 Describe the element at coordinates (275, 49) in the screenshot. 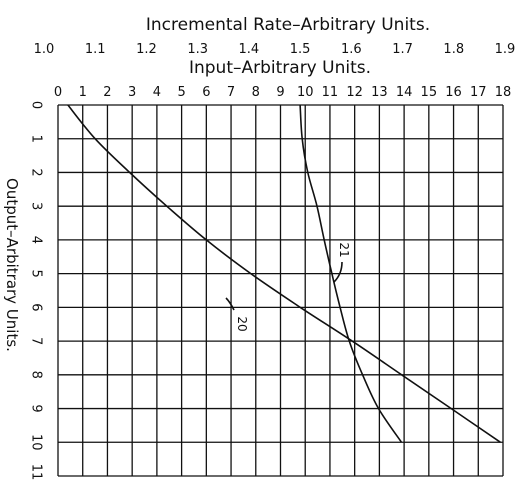

I see `top-axis-ticks: 1.0 1.1 1.2 1.3 1.4 1.5 1.6 1.7 1.8 1.9` at that location.